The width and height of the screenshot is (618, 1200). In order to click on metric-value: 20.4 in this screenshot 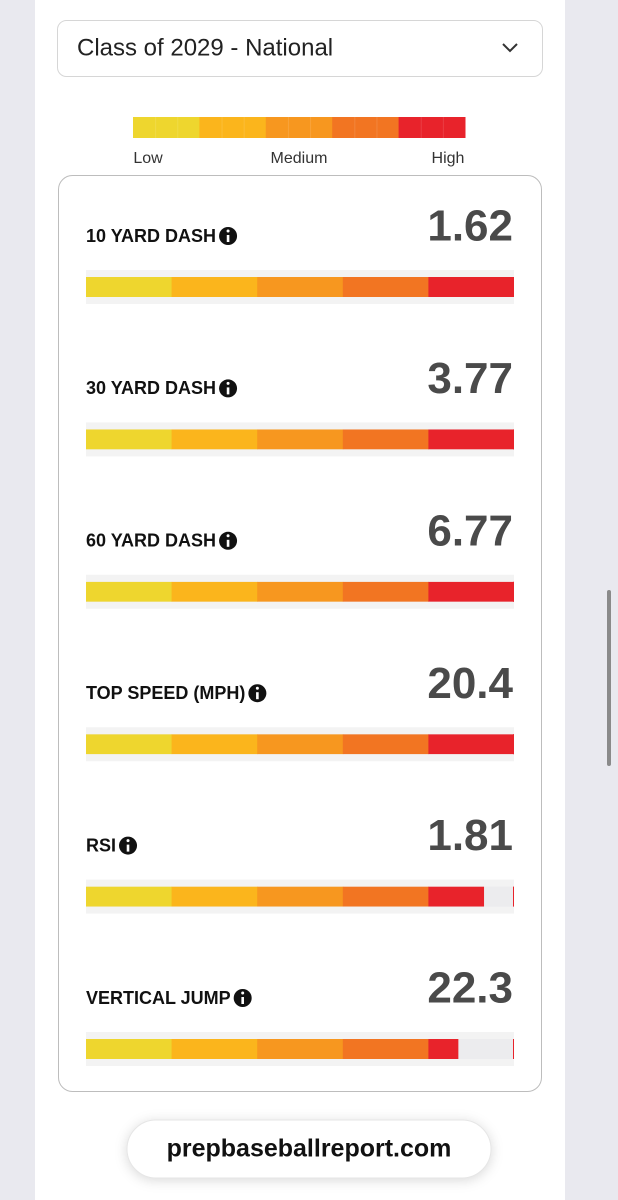, I will do `click(470, 683)`.